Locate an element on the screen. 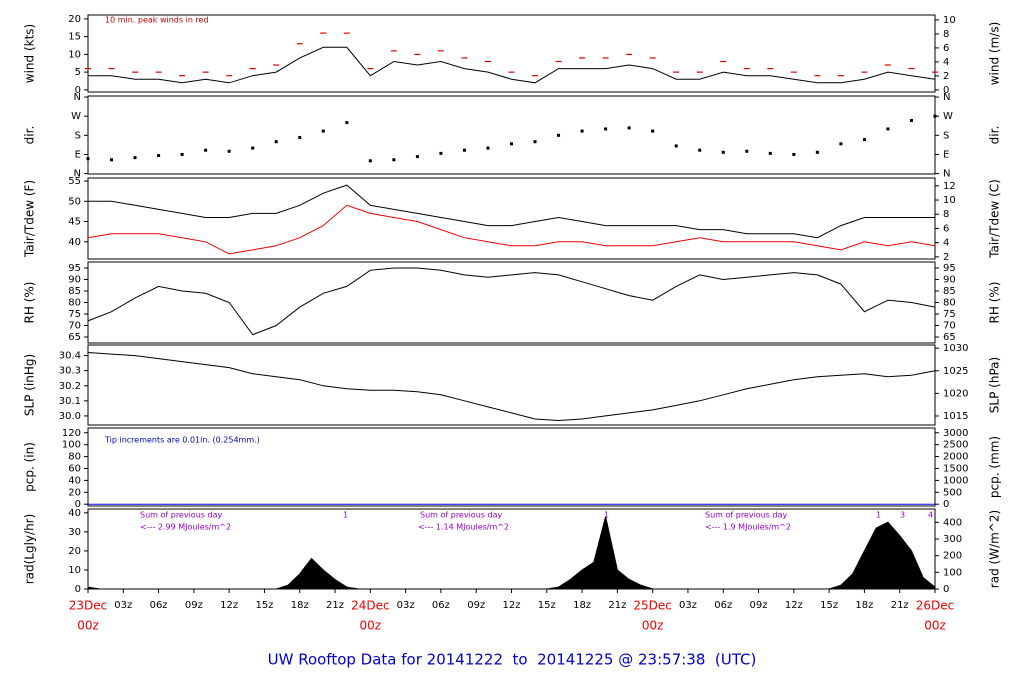 This screenshot has width=1024, height=700. x-tick-label: 00z is located at coordinates (88, 626).